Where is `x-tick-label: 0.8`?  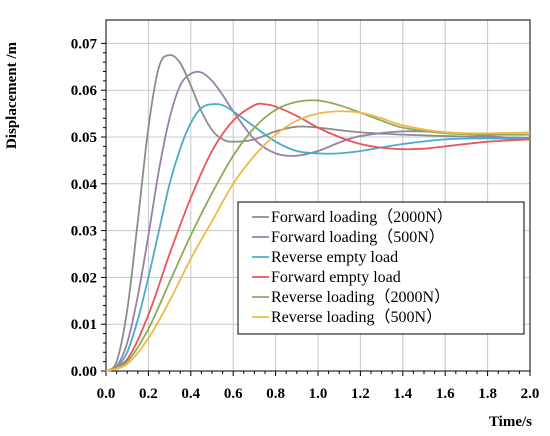
x-tick-label: 0.8 is located at coordinates (275, 394).